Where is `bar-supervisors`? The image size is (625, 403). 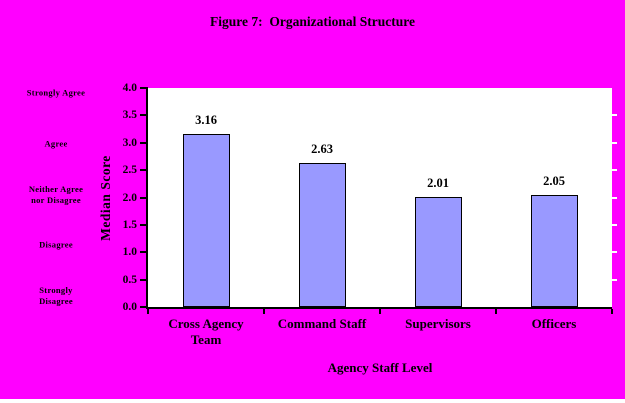
bar-supervisors is located at coordinates (438, 252).